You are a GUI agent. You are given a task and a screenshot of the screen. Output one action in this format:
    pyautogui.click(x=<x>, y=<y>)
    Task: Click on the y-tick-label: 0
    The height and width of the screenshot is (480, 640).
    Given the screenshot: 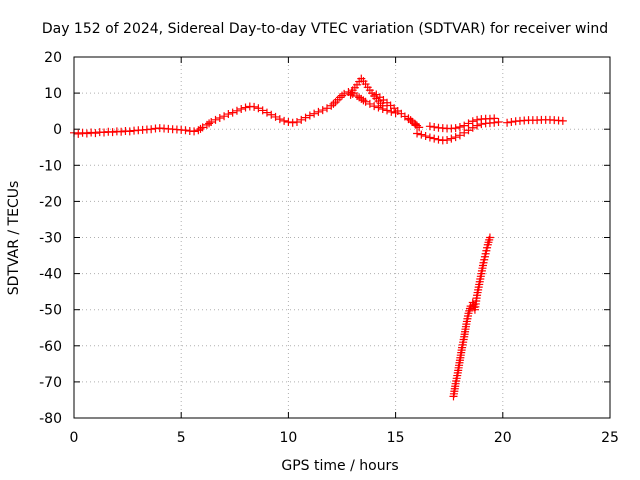 What is the action you would take?
    pyautogui.click(x=57, y=130)
    